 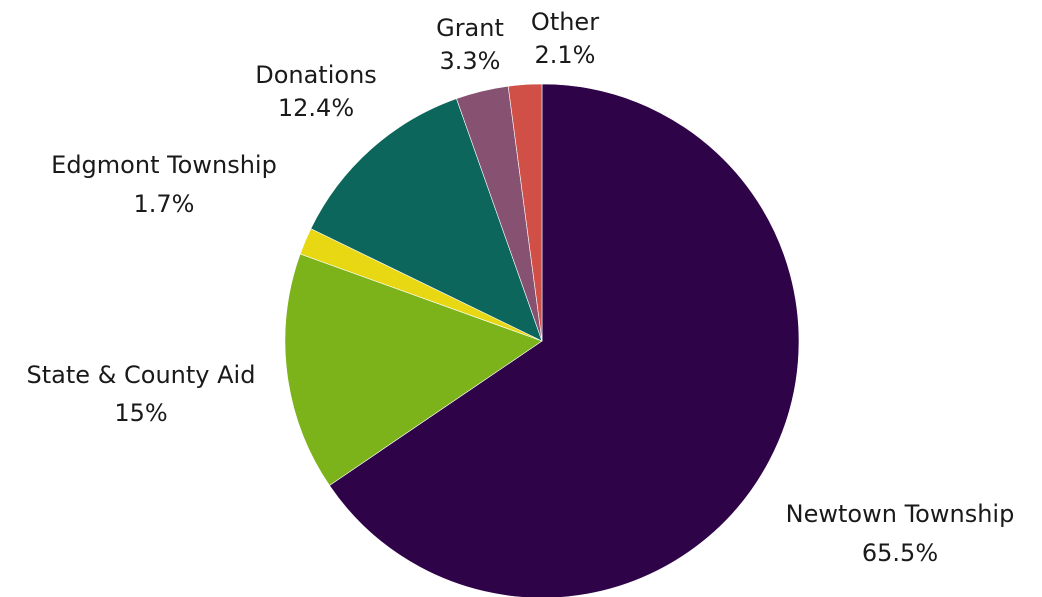 What do you see at coordinates (141, 375) in the screenshot?
I see `slice-label-state-county-aid: State & County Aid` at bounding box center [141, 375].